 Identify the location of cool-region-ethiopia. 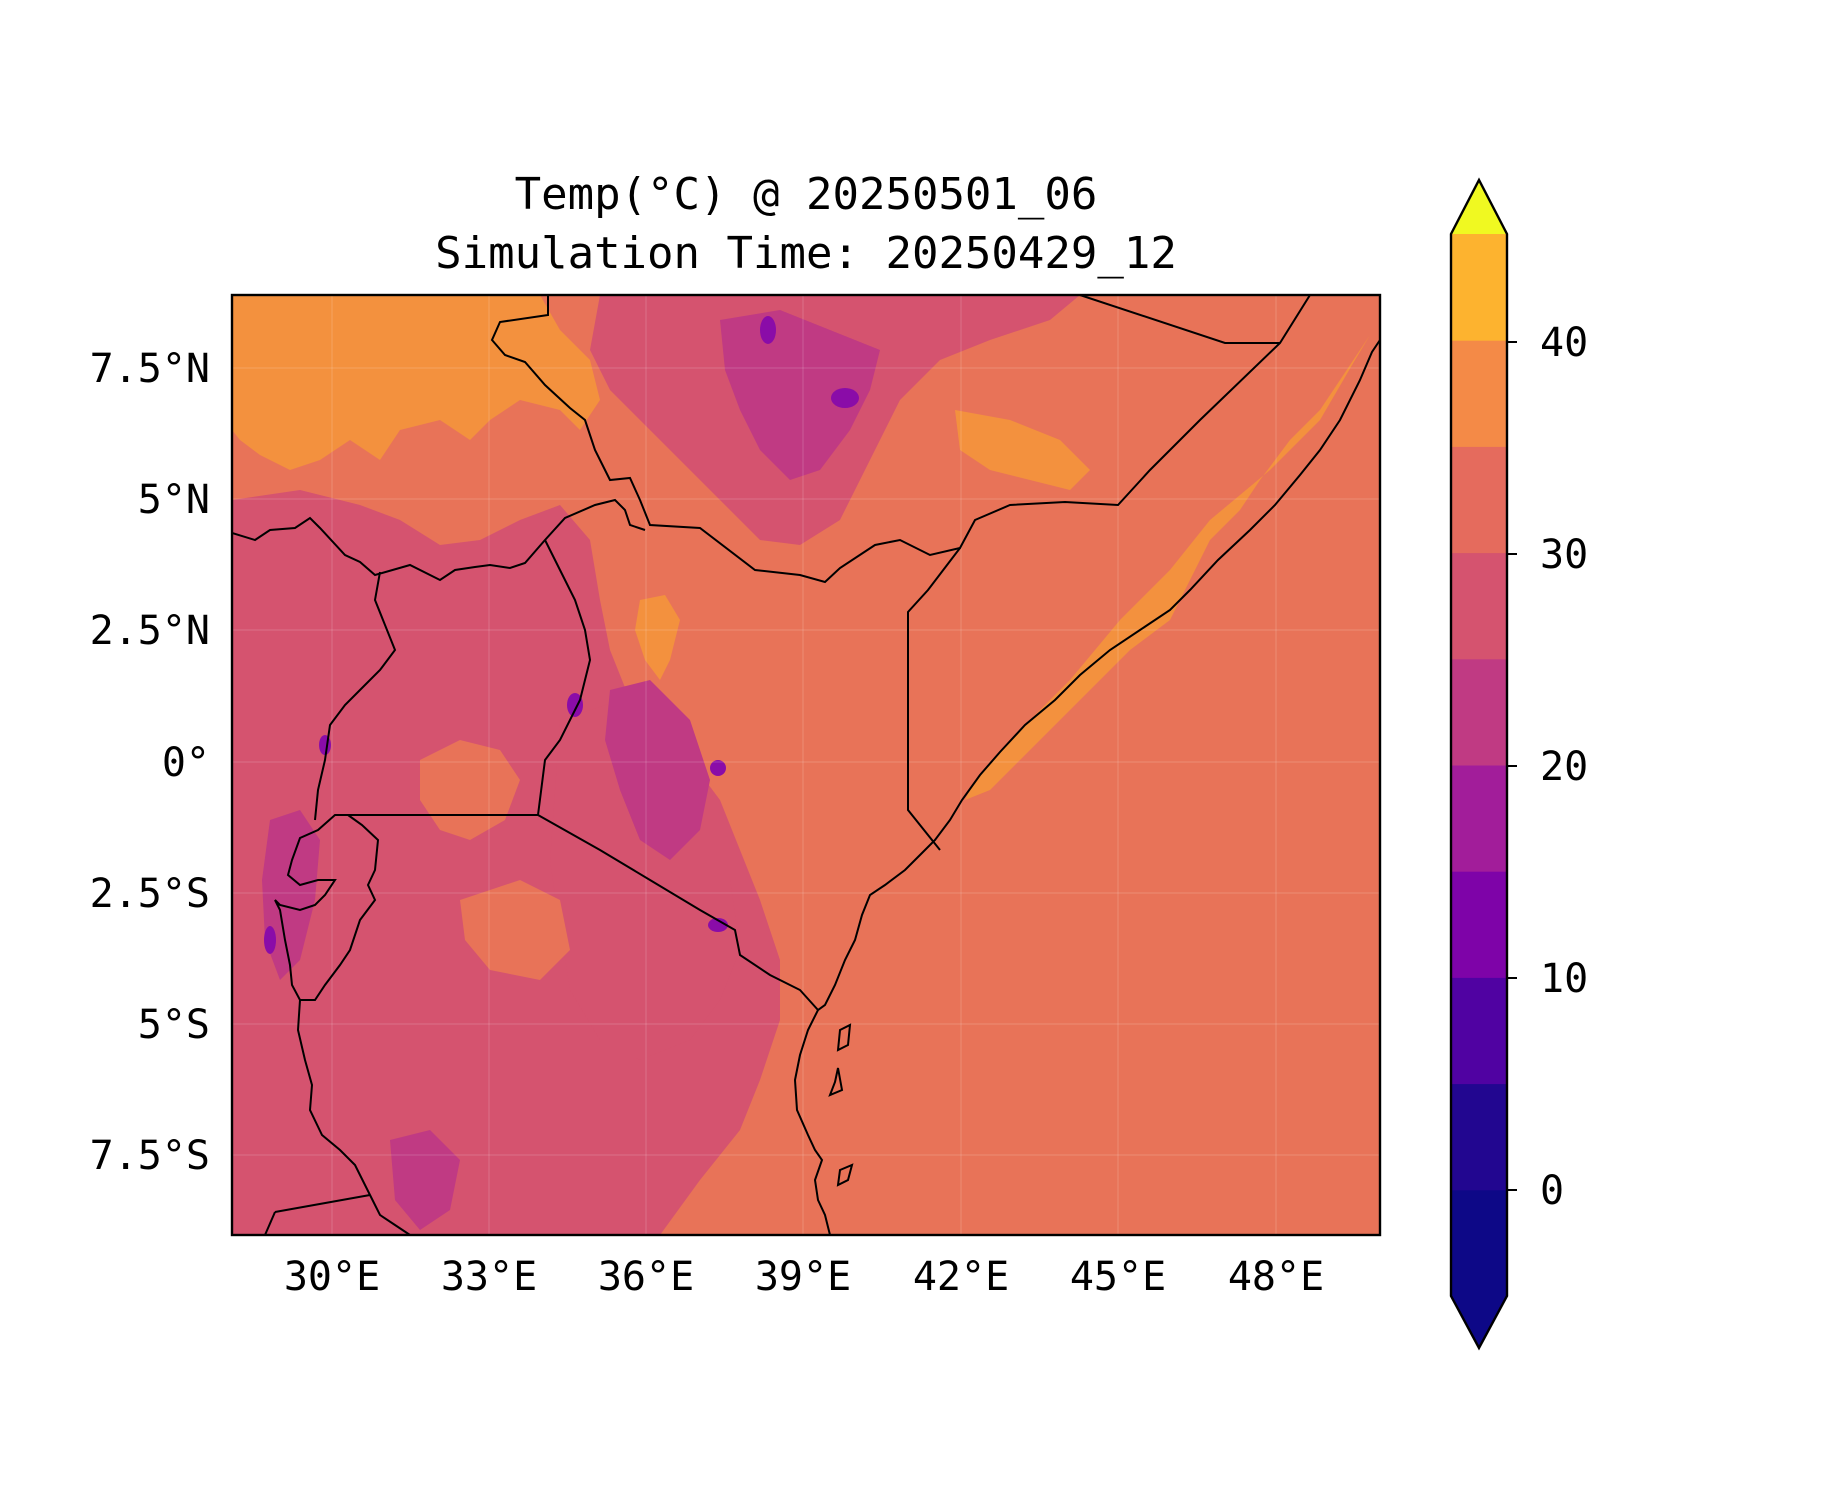
(800, 395).